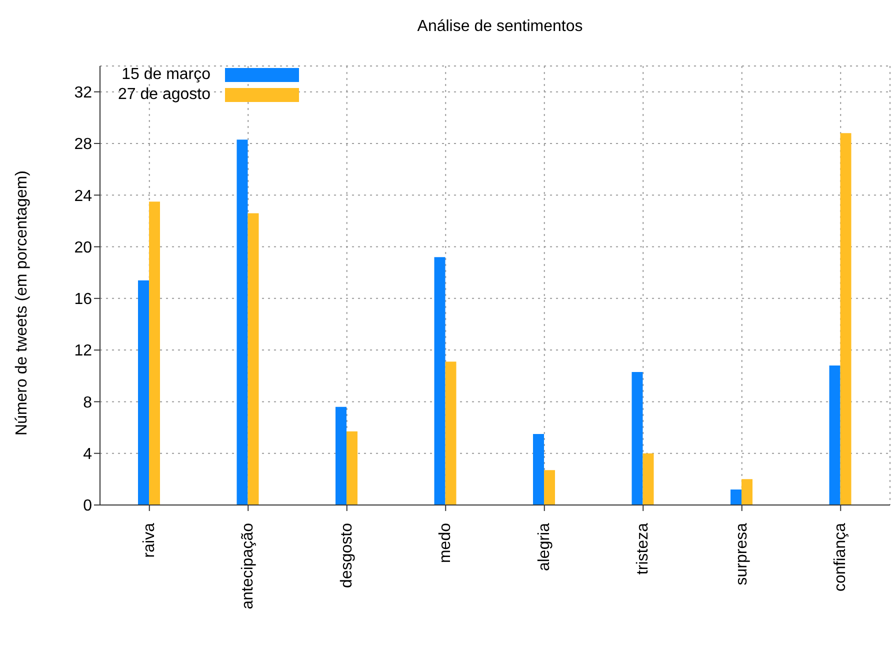 The height and width of the screenshot is (666, 892). I want to click on y-tick-label: 28, so click(83, 145).